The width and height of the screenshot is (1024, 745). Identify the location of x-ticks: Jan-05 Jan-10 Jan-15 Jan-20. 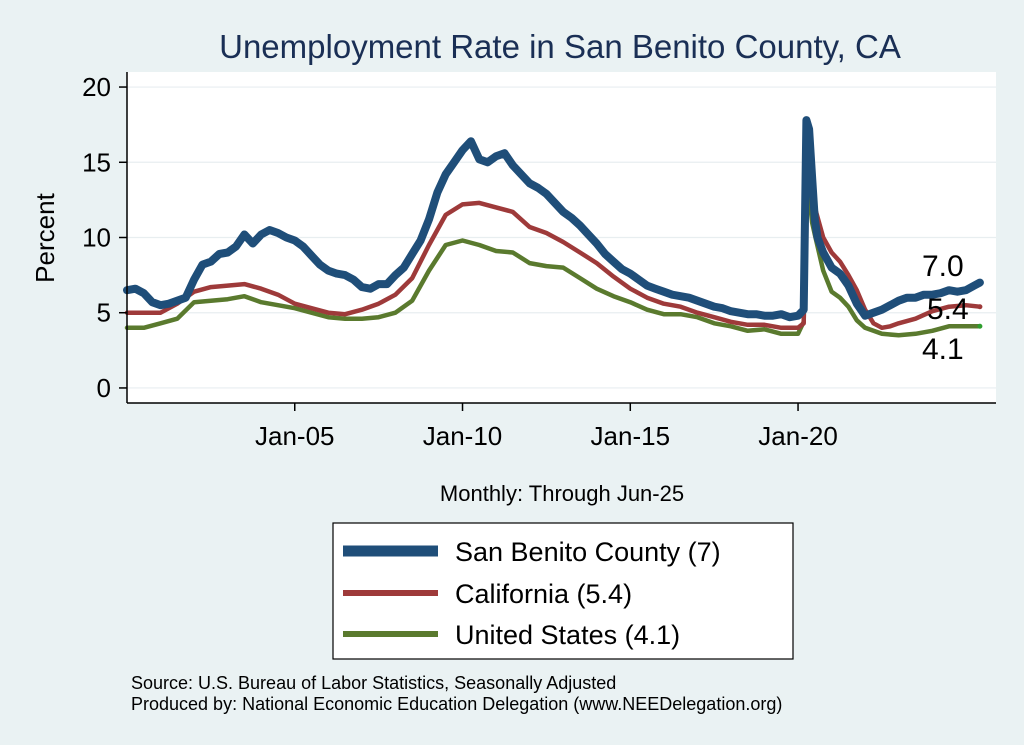
(546, 427).